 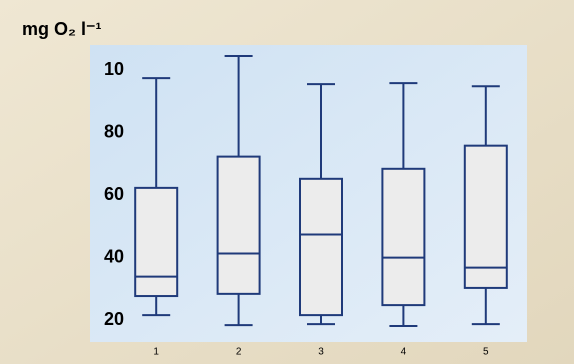 I want to click on y-tick-label: 10, so click(x=114, y=69).